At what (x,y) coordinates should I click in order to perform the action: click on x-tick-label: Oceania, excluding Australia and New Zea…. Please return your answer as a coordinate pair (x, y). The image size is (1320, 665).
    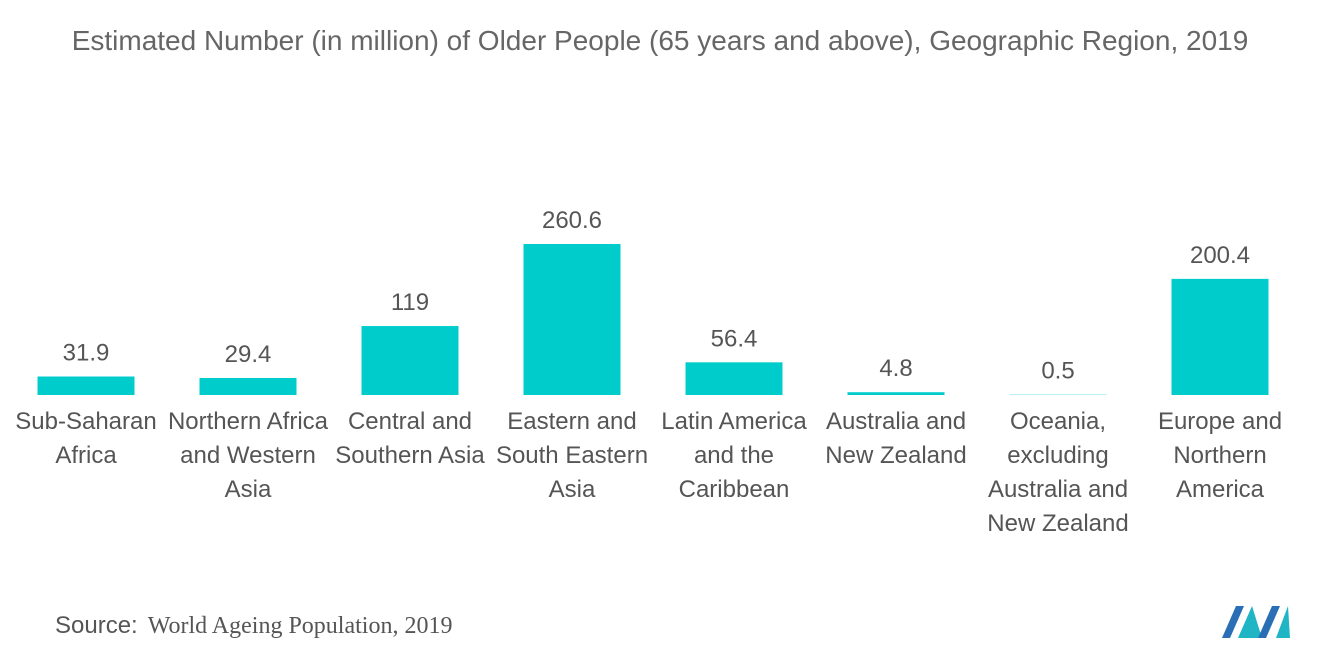
    Looking at the image, I should click on (1058, 472).